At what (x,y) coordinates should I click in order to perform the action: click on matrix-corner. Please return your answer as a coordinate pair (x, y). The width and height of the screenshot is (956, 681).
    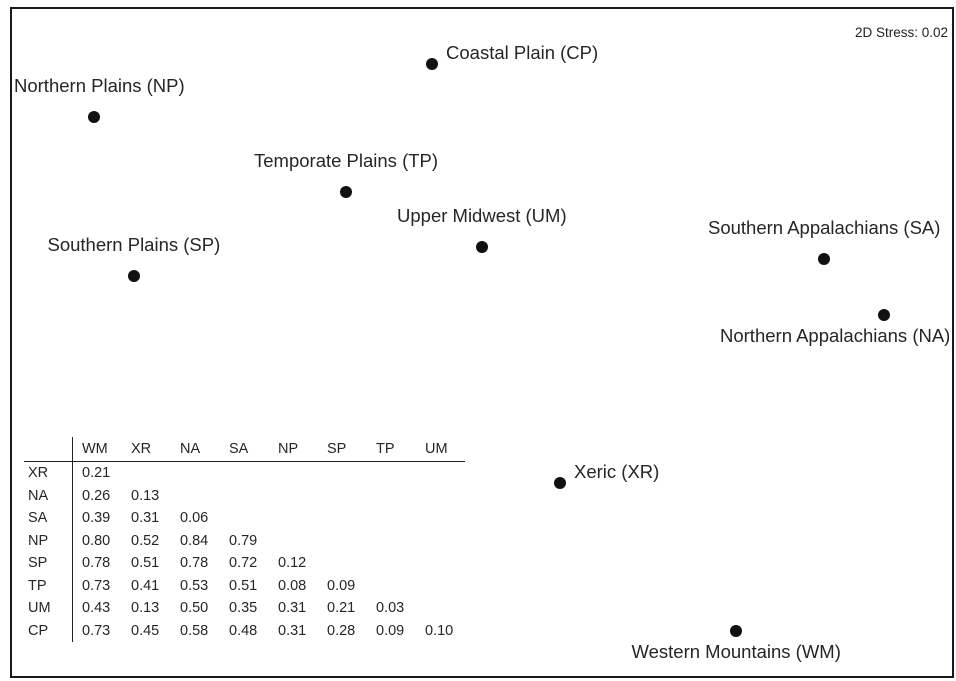
    Looking at the image, I should click on (48, 449).